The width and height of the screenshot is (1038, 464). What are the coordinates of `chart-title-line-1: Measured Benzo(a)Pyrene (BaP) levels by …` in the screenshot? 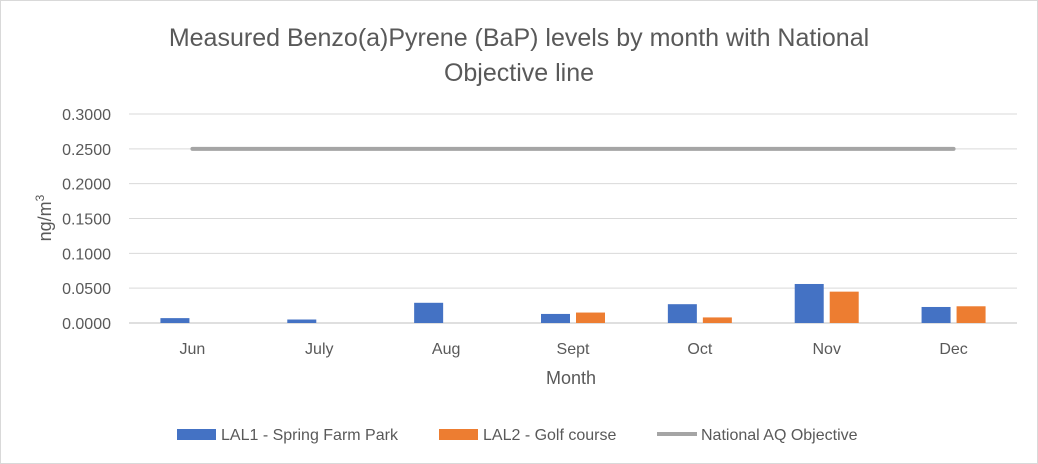 It's located at (519, 38).